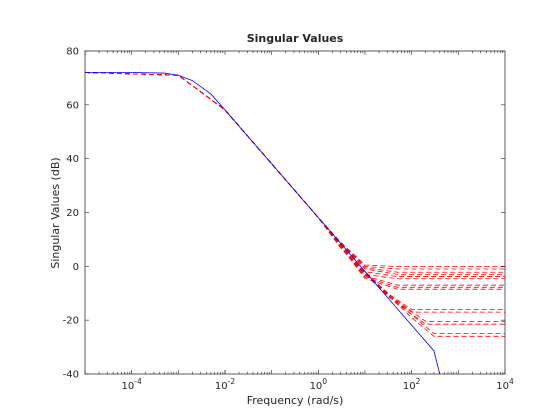 The width and height of the screenshot is (560, 420). What do you see at coordinates (295, 400) in the screenshot?
I see `x-axis-label: Frequency (rad/s)` at bounding box center [295, 400].